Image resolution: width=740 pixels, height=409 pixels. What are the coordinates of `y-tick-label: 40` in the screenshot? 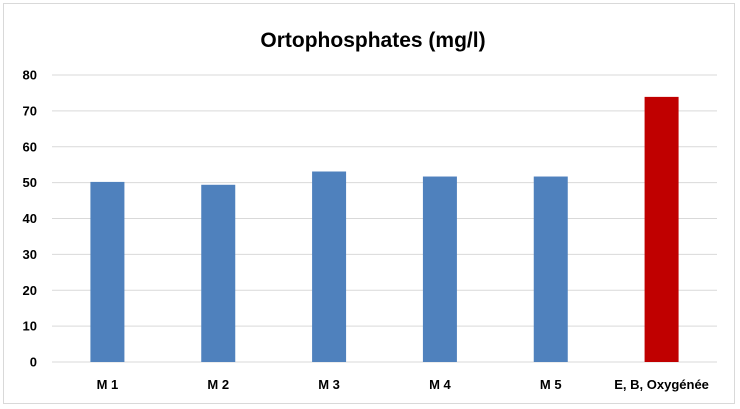 It's located at (30, 218).